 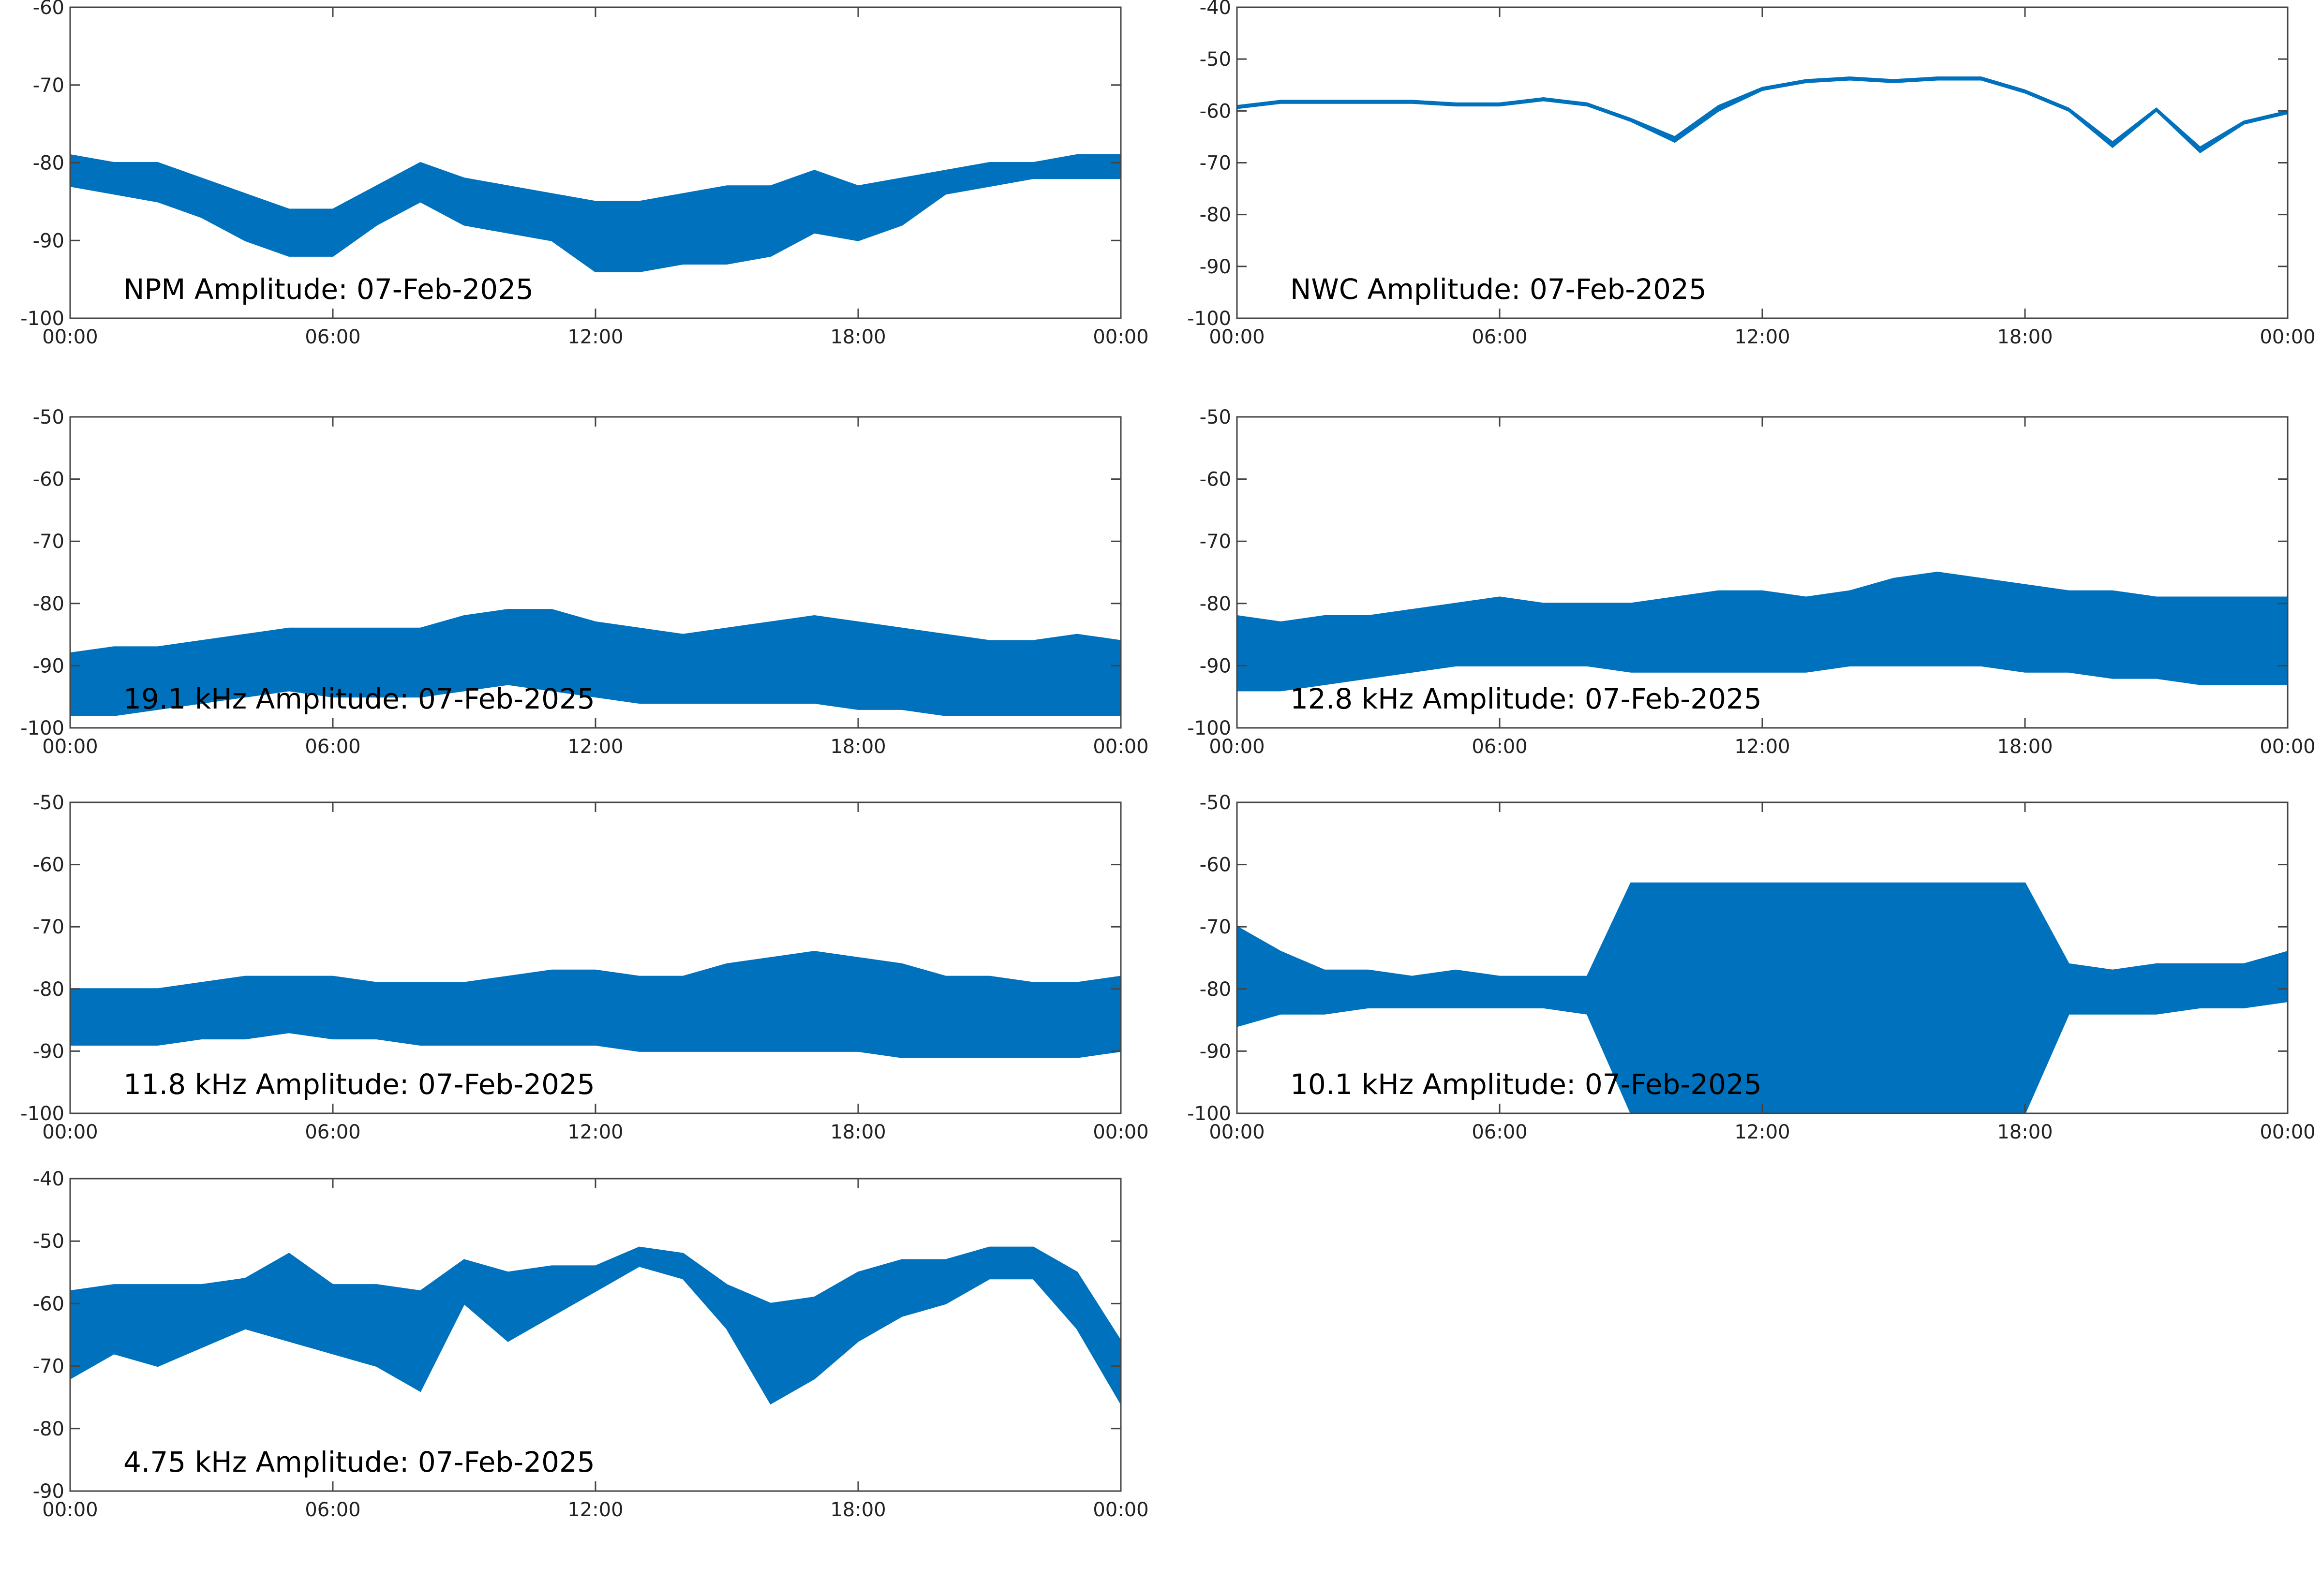 I want to click on plot-frame, so click(x=595, y=957).